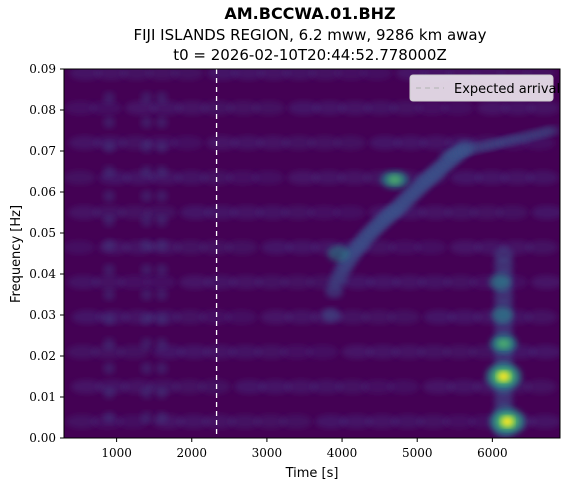 This screenshot has height=491, width=573. I want to click on legend: Expected arrival, so click(484, 88).